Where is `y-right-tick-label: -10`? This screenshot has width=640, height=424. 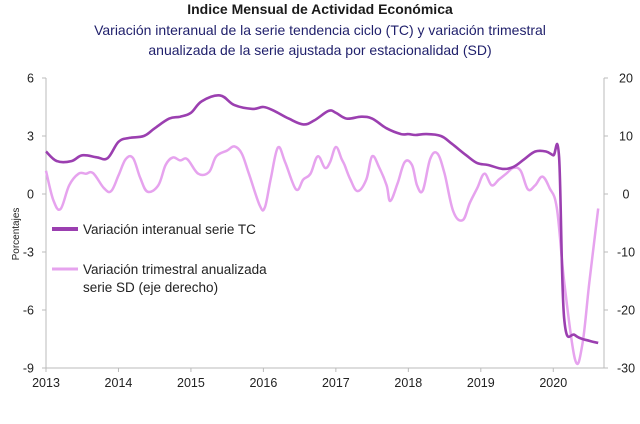 y-right-tick-label: -10 is located at coordinates (626, 253).